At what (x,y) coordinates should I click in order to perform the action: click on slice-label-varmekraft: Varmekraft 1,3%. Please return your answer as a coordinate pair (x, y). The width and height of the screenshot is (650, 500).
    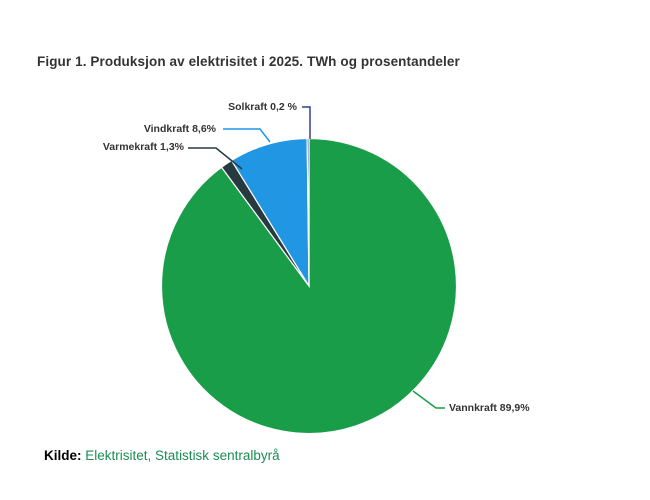
    Looking at the image, I should click on (143, 147).